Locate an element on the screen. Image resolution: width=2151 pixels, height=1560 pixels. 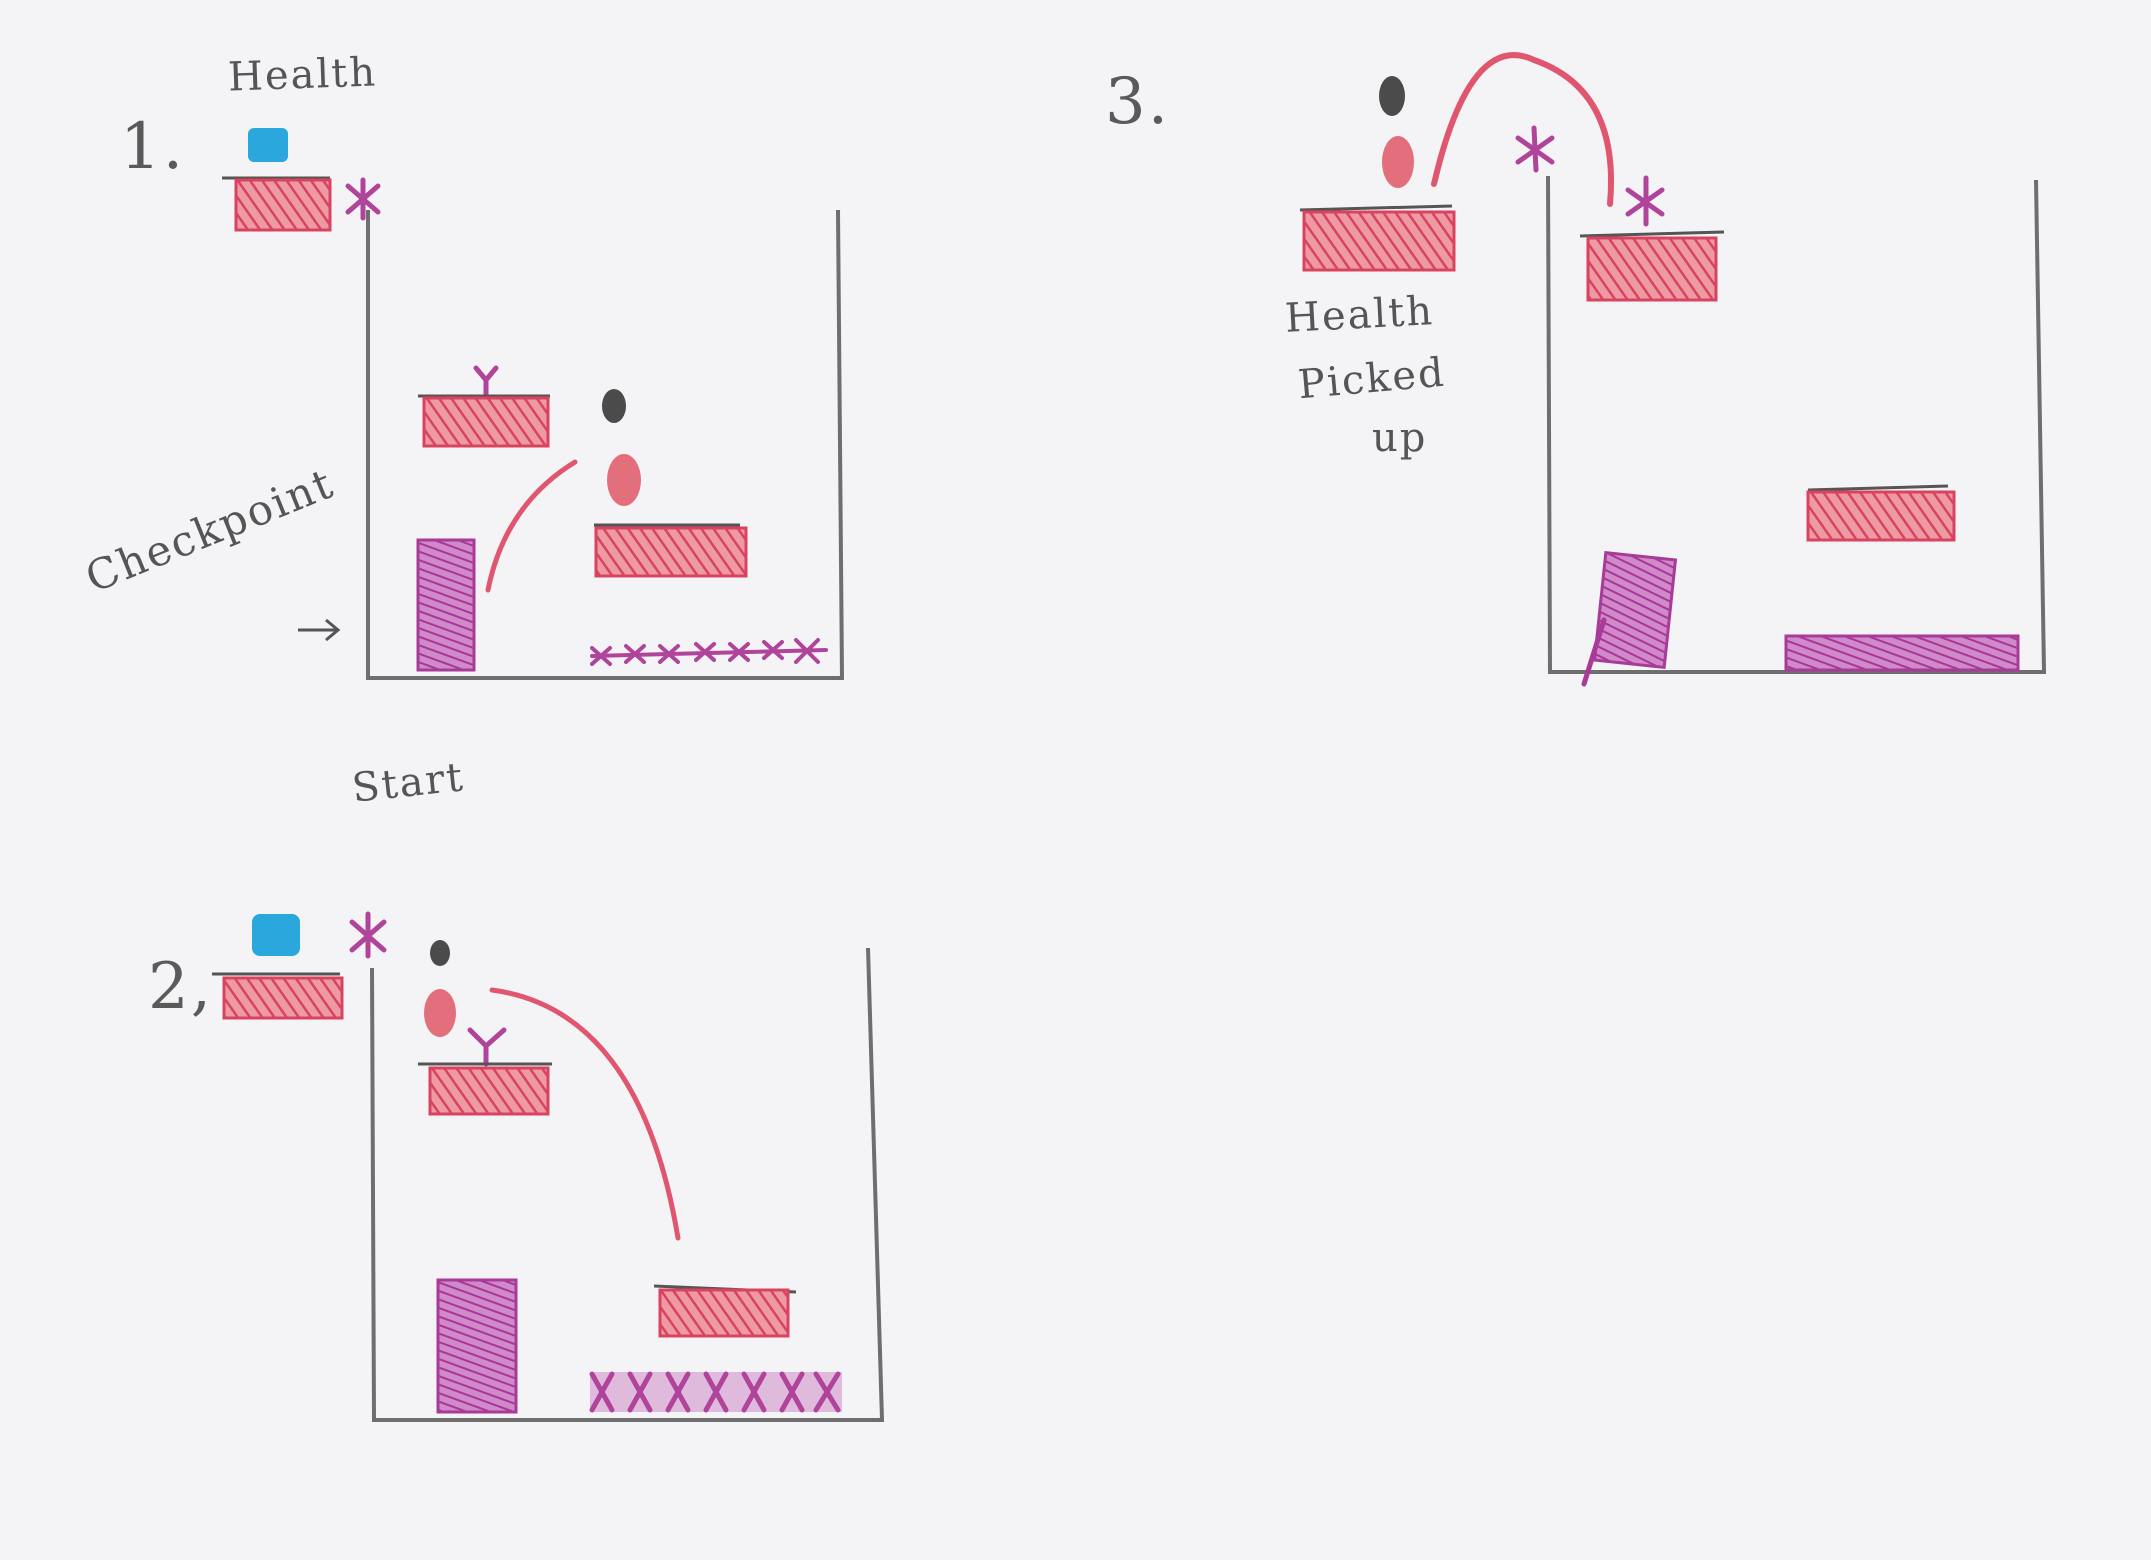
panel-2-walls is located at coordinates (627, 1184).